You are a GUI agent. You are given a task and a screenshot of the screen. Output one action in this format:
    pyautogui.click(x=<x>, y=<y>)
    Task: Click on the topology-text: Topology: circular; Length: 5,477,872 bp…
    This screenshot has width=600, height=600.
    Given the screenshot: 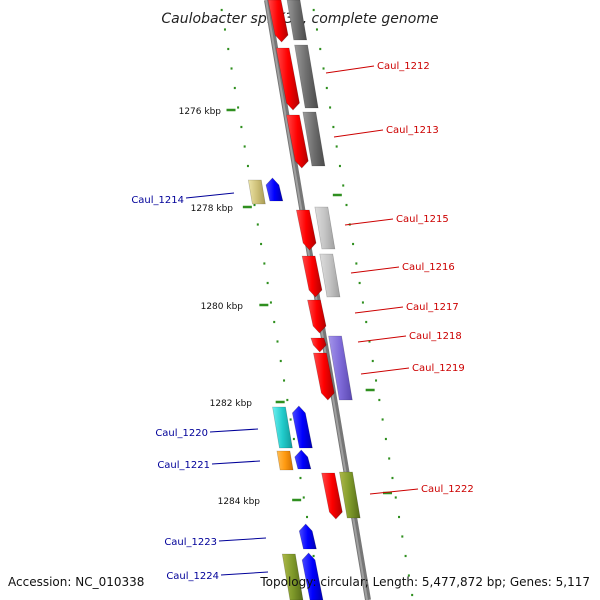 What is the action you would take?
    pyautogui.click(x=425, y=582)
    